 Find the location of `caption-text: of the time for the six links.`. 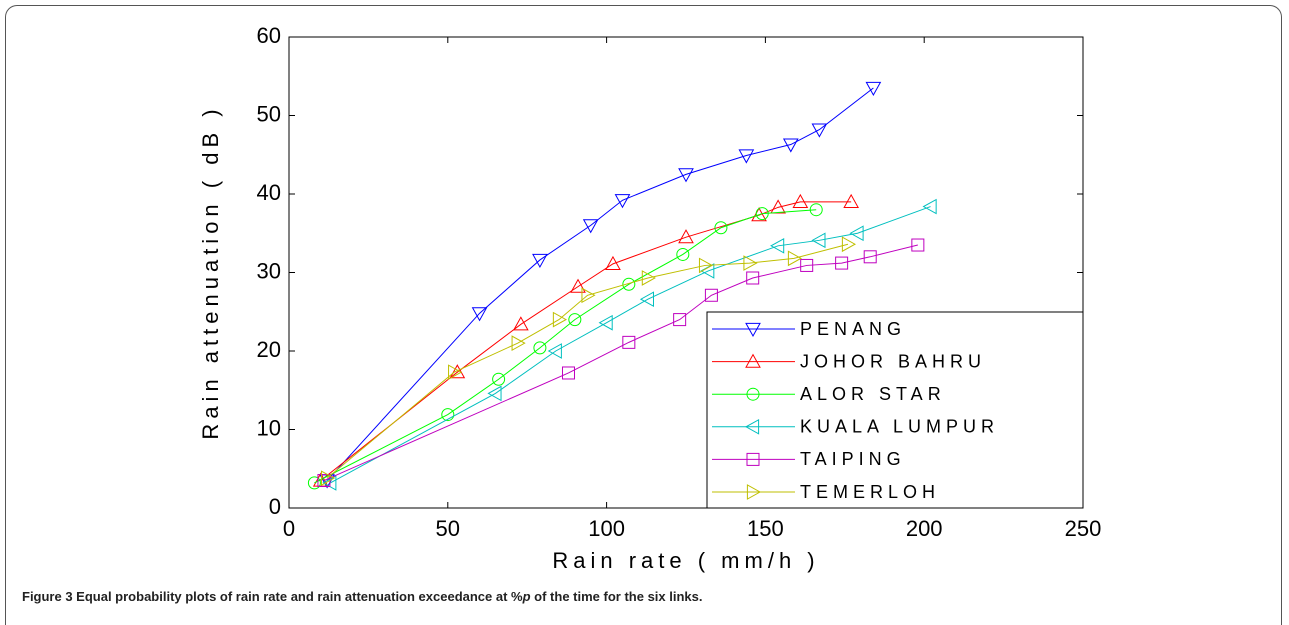

caption-text: of the time for the six links. is located at coordinates (616, 596).